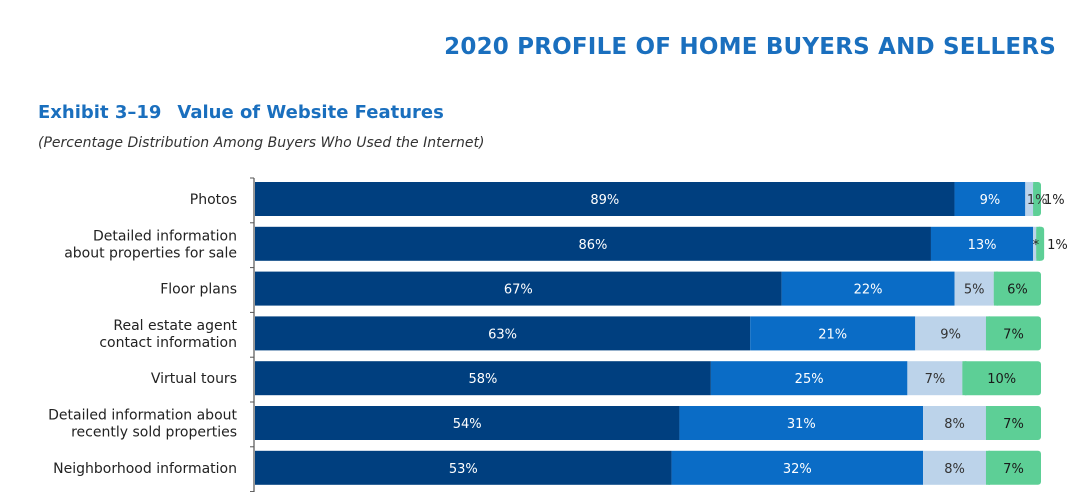 Image resolution: width=1080 pixels, height=492 pixels. I want to click on category-label: Floor plans, so click(198, 290).